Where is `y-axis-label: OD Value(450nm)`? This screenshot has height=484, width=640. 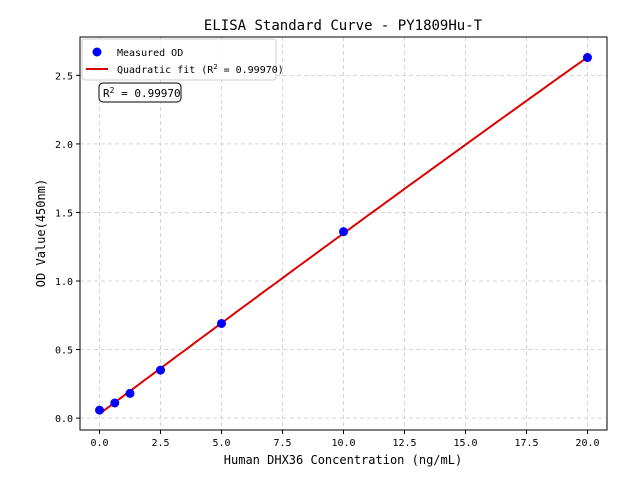
y-axis-label: OD Value(450nm) is located at coordinates (41, 233).